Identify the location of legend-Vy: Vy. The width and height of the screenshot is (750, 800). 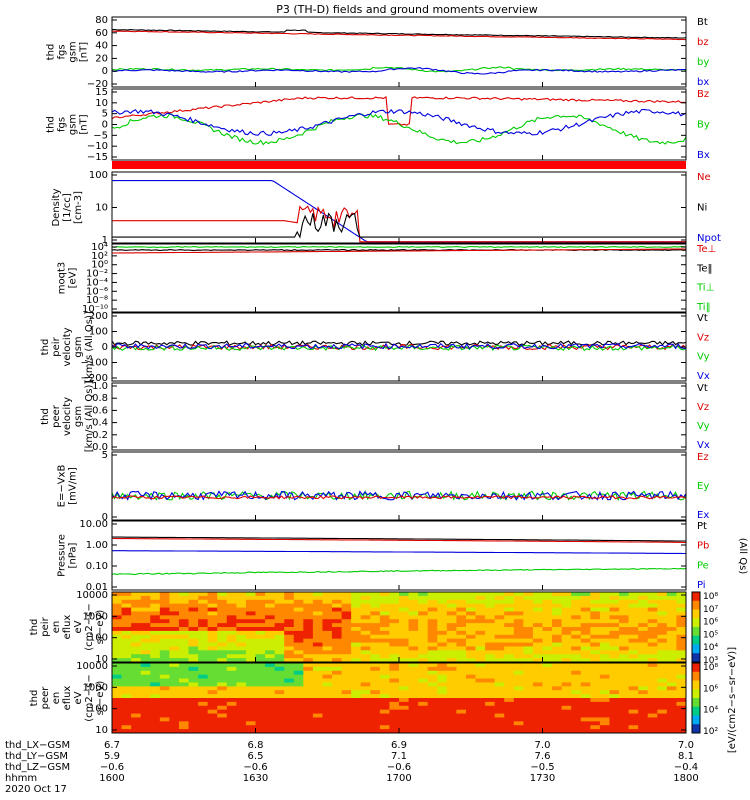
(703, 426).